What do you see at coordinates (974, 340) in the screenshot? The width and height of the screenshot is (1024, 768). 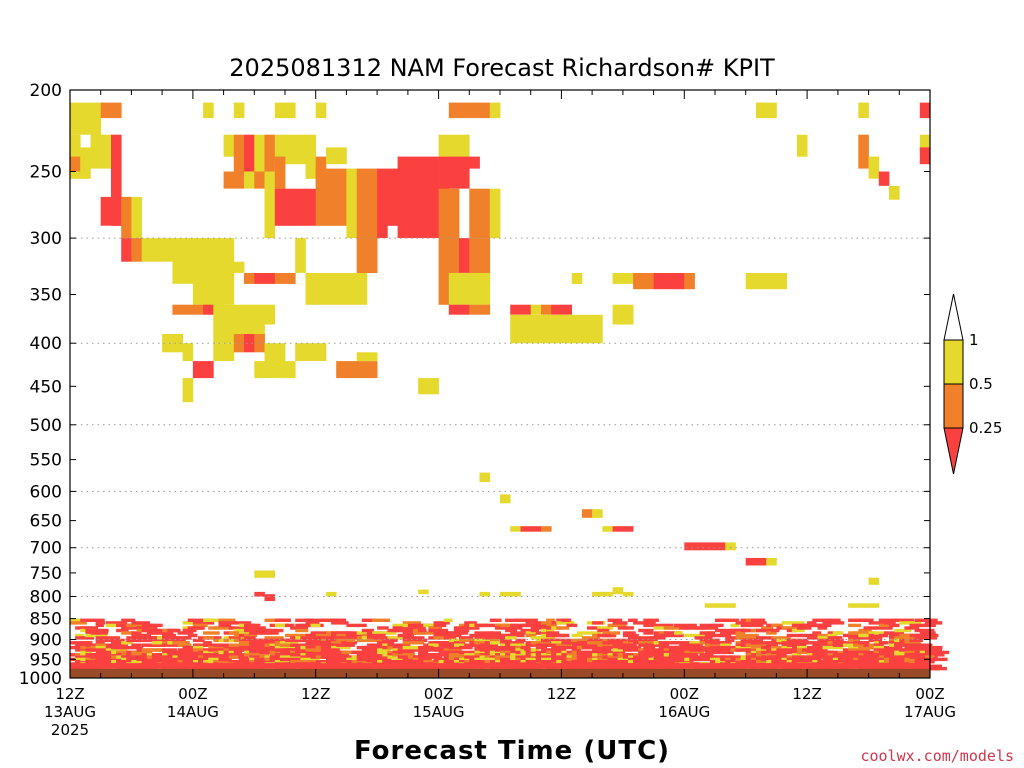 I see `legend-label: 1` at bounding box center [974, 340].